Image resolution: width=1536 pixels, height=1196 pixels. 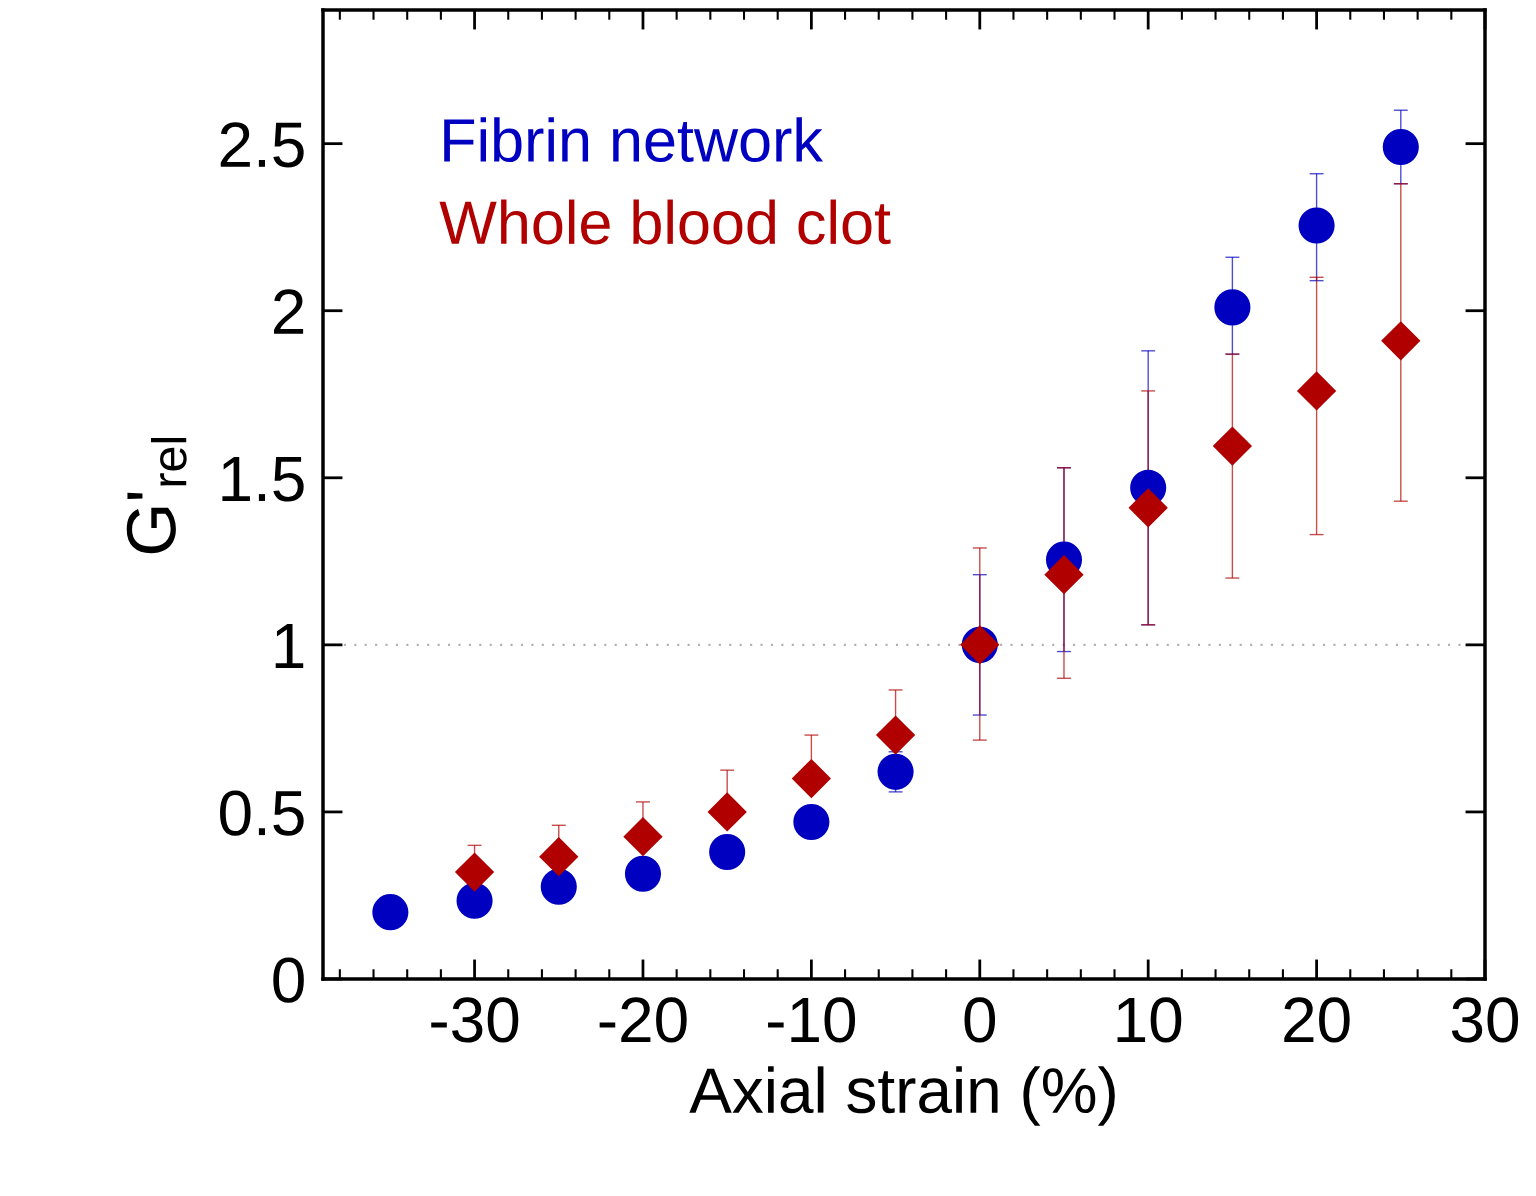 I want to click on y-tick-label: 2, so click(x=289, y=311).